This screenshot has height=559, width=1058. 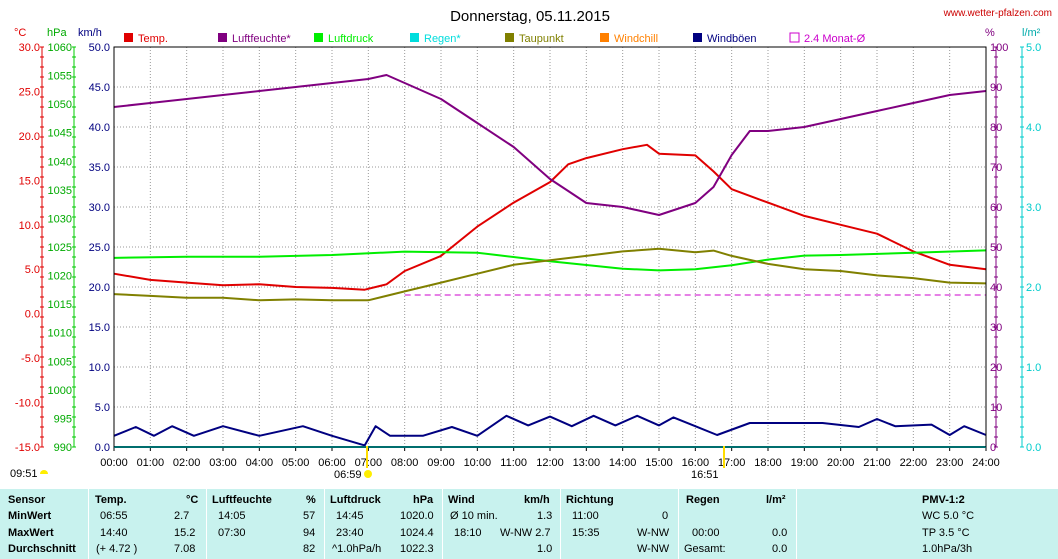 What do you see at coordinates (185, 533) in the screenshot?
I see `temp-max-value: 15.2` at bounding box center [185, 533].